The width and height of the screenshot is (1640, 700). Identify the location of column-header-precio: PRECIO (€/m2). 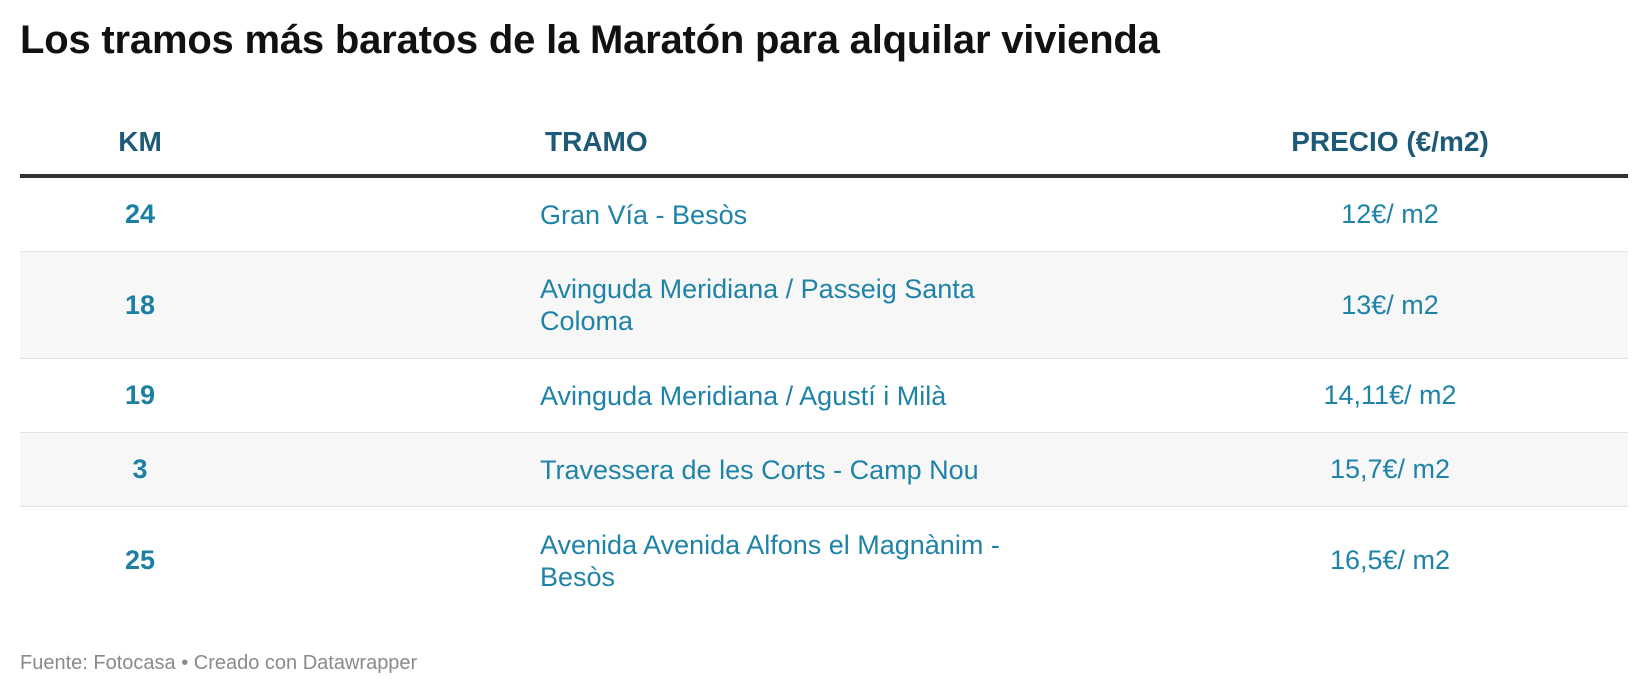
(1390, 141).